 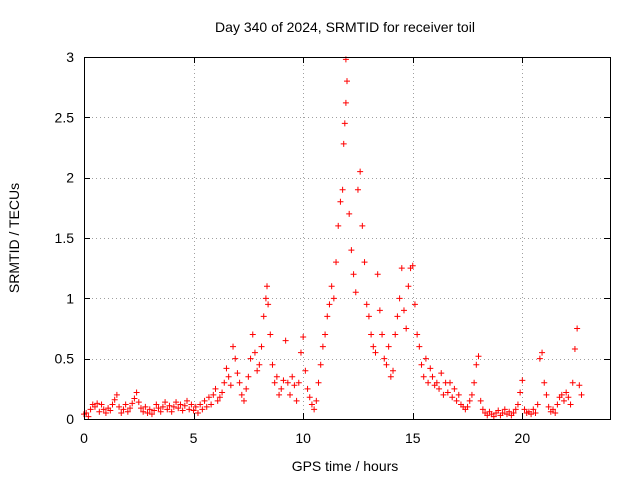 What do you see at coordinates (413, 438) in the screenshot?
I see `x-tick-label: 15` at bounding box center [413, 438].